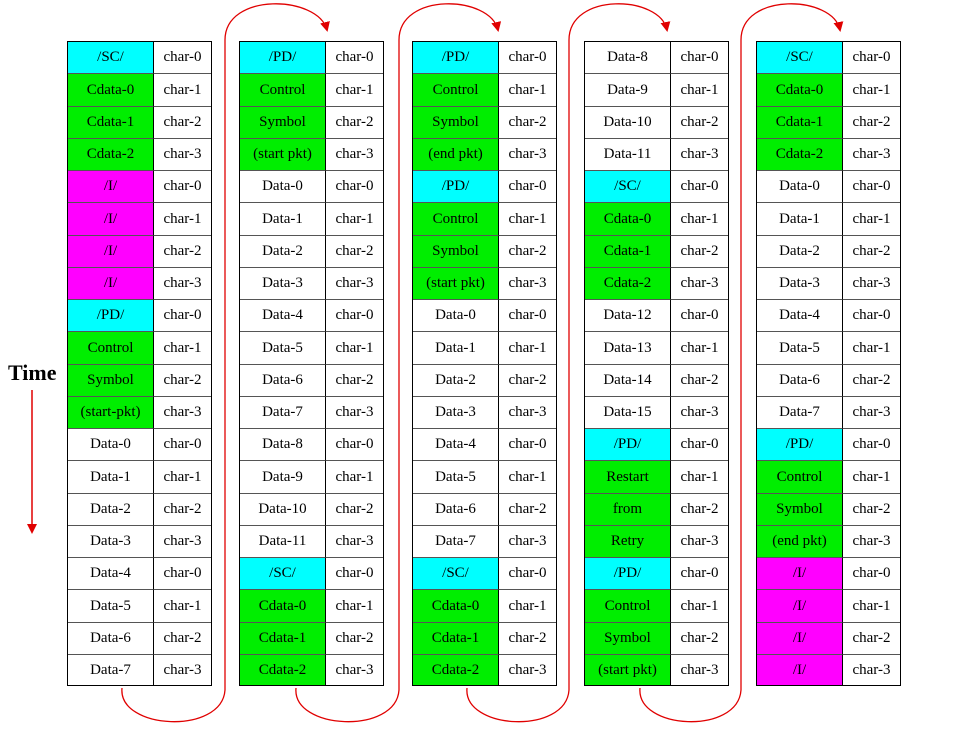 This screenshot has height=730, width=954. I want to click on symbol-cell: Data-15, so click(628, 413).